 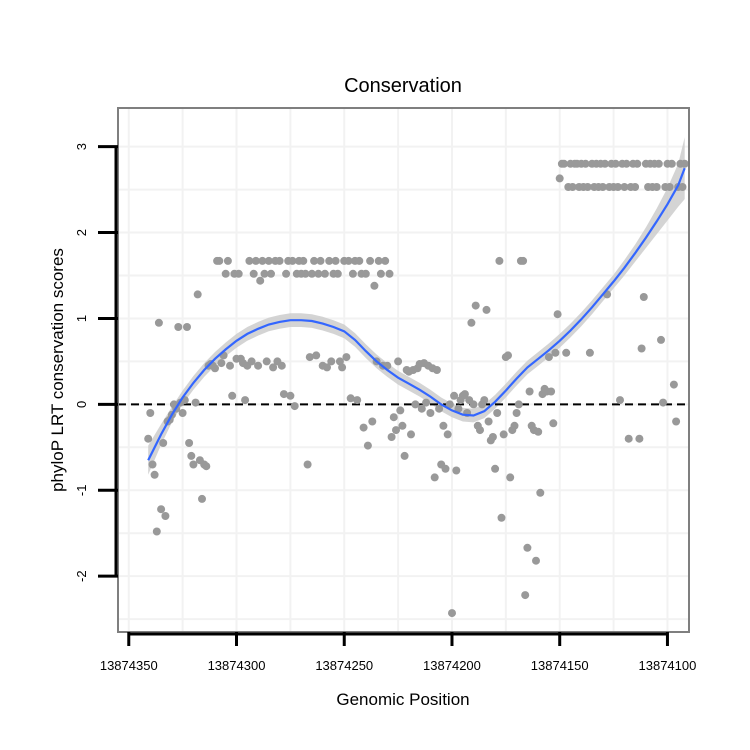 I want to click on y-axis: -2 -1 0 1 2 3, so click(x=96, y=362).